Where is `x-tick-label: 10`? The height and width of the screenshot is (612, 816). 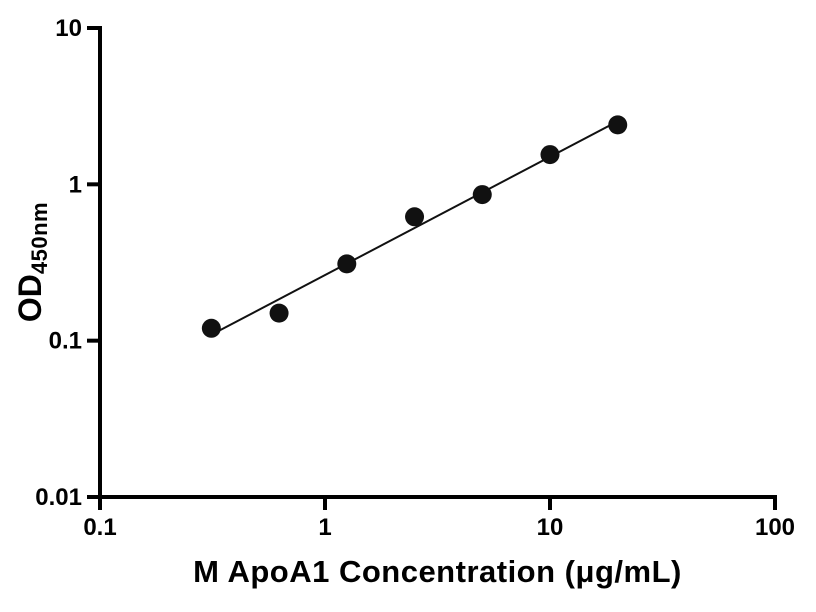 x-tick-label: 10 is located at coordinates (550, 527).